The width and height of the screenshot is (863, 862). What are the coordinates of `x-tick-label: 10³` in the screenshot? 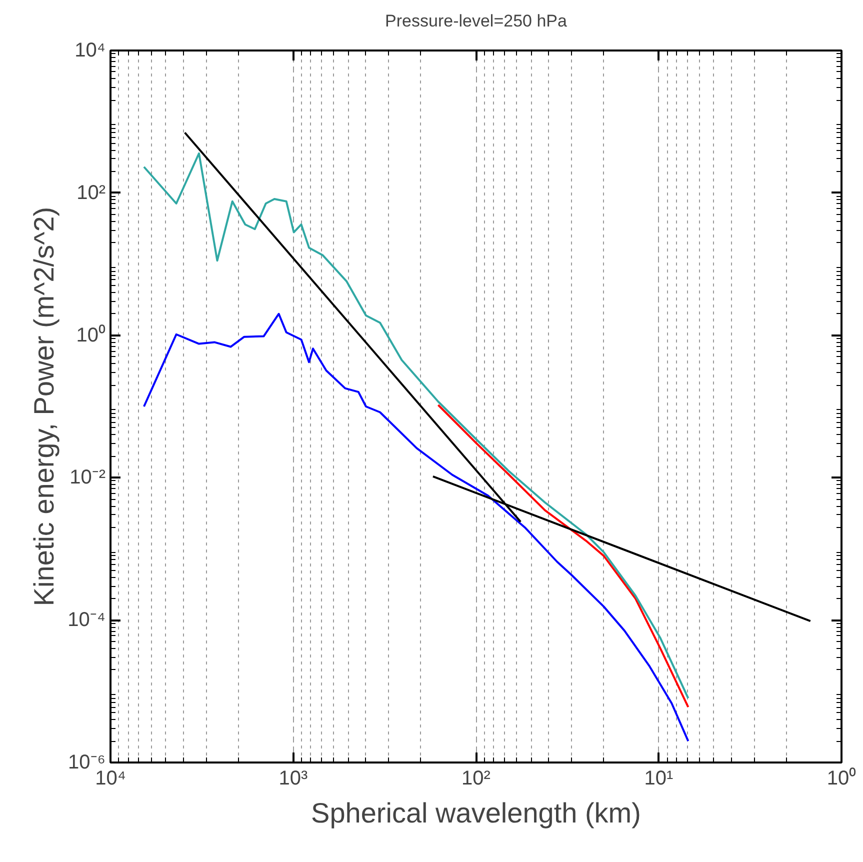 It's located at (293, 779).